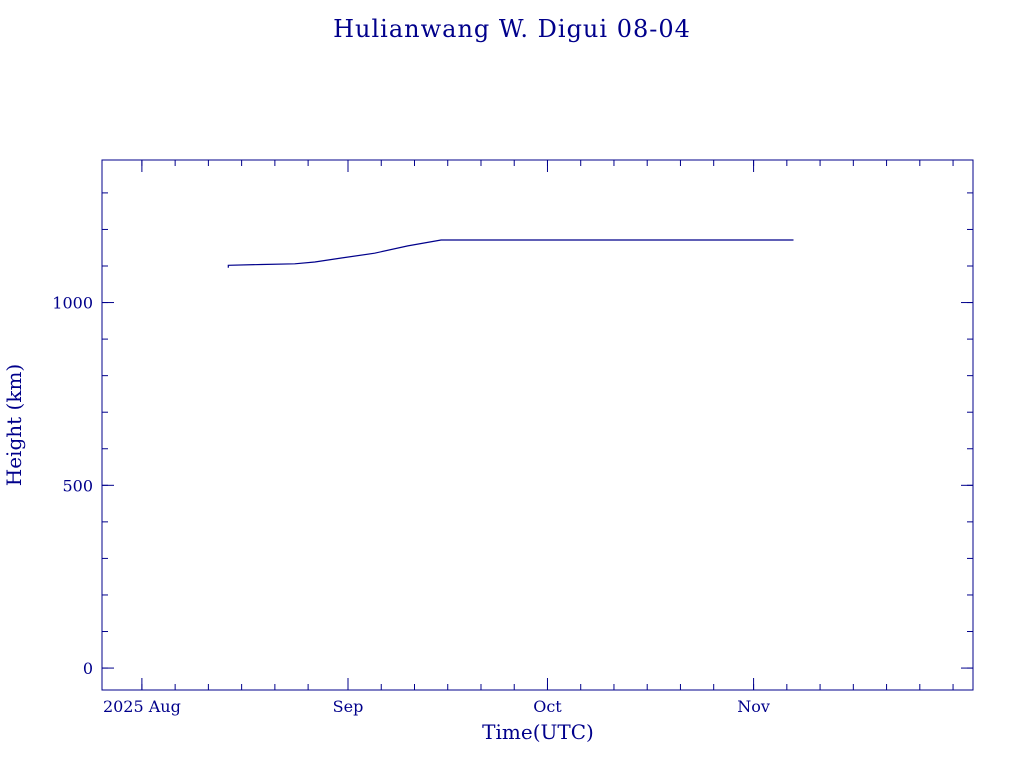 The height and width of the screenshot is (768, 1024). What do you see at coordinates (547, 706) in the screenshot?
I see `x-tick-label: Oct` at bounding box center [547, 706].